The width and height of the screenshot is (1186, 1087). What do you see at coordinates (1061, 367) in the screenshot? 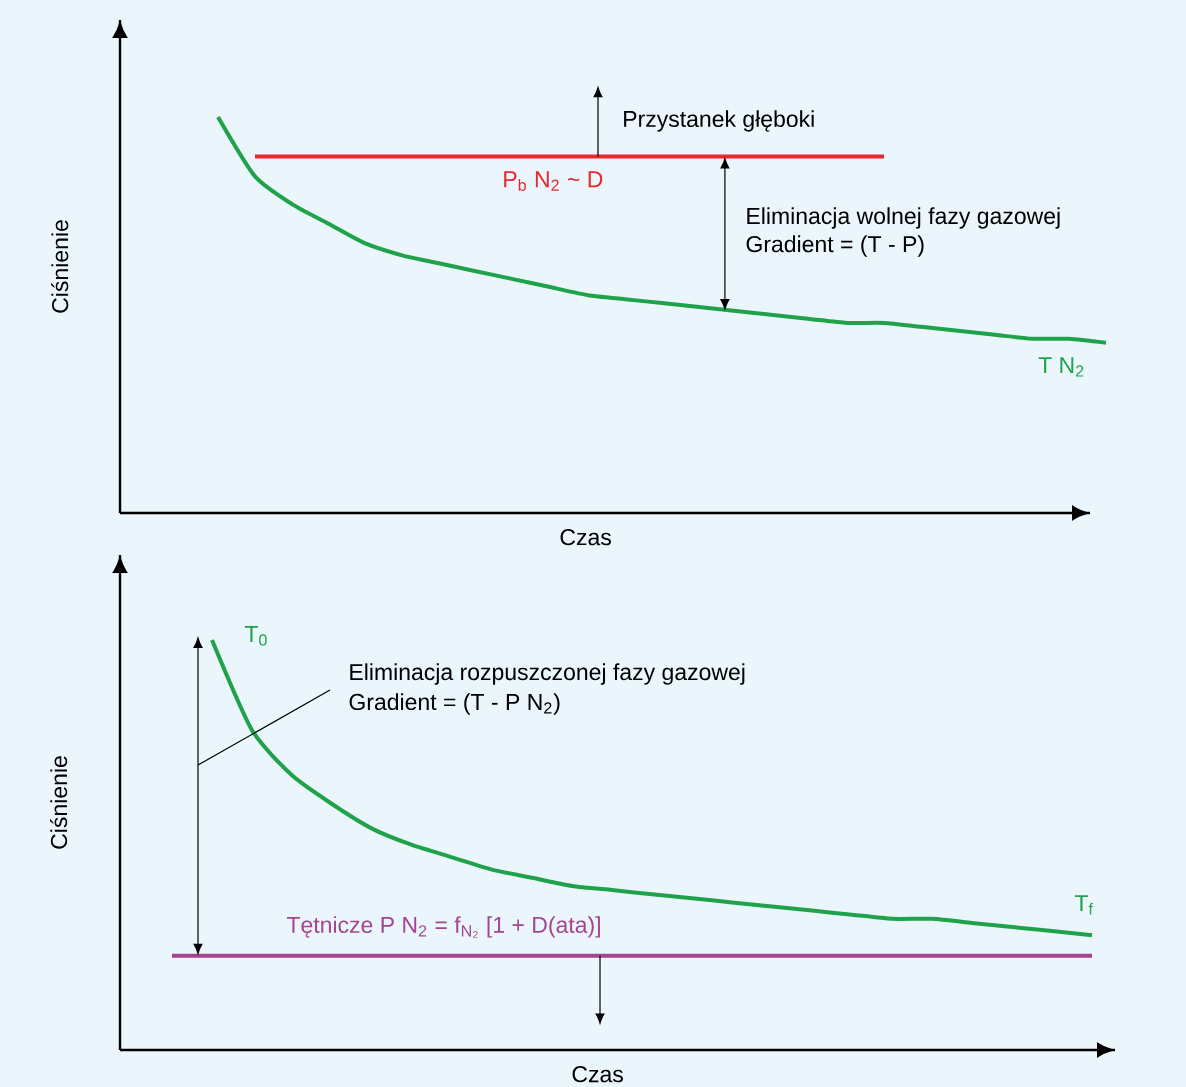
I see `series-label: T N$_{2}$` at bounding box center [1061, 367].